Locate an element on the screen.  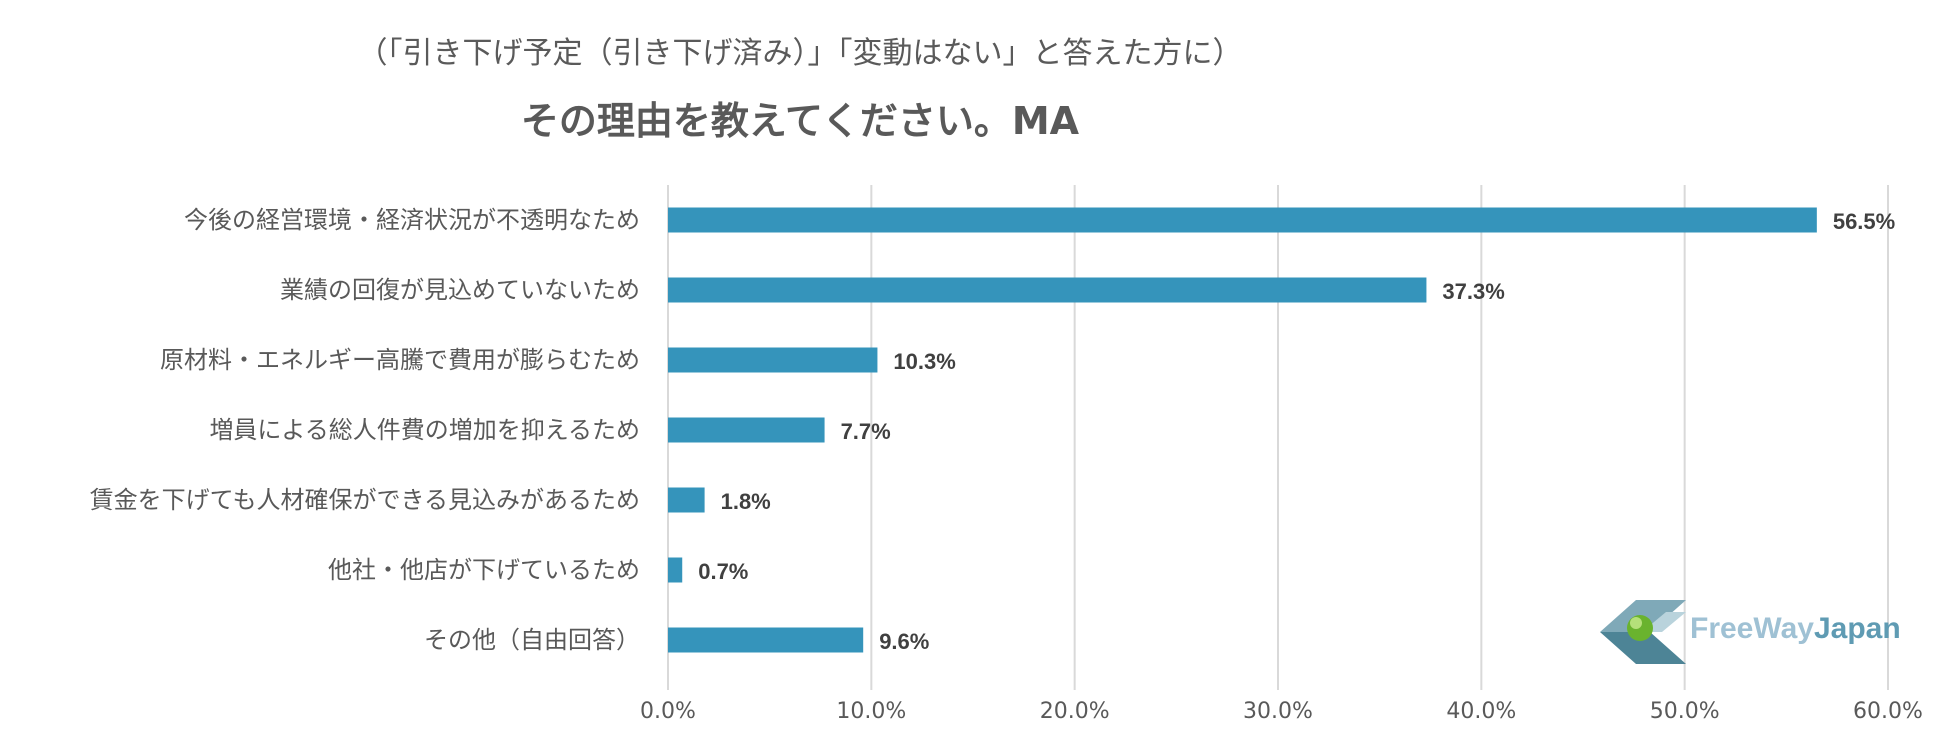
logo-text-japan: Japan is located at coordinates (1857, 628).